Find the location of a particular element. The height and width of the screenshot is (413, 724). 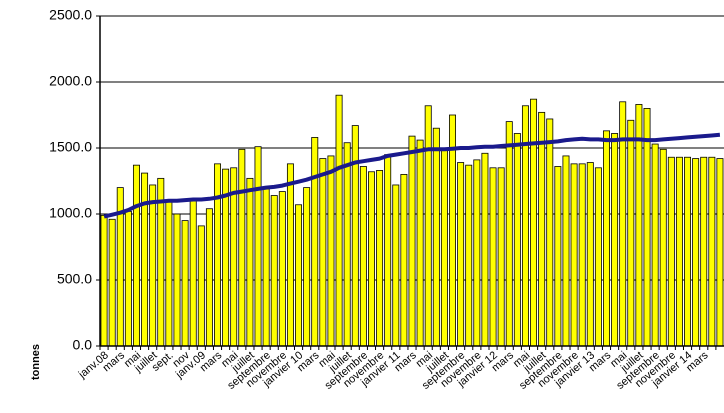

y-tick-label: 2000.0 is located at coordinates (70, 81).